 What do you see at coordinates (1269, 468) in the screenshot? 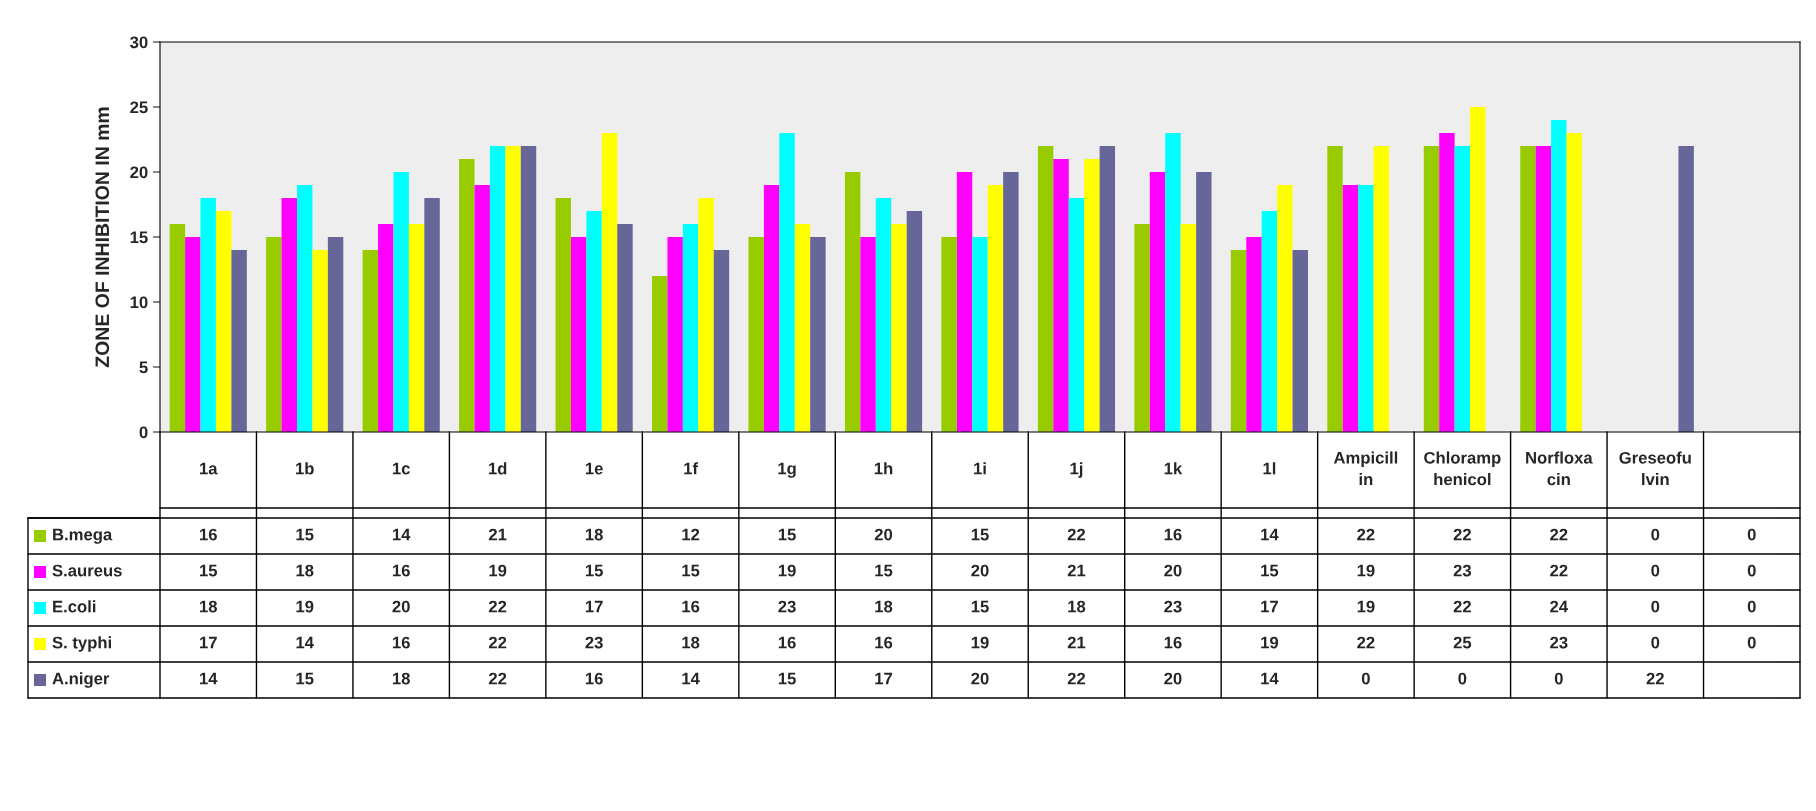
I see `x-tick-label: 1l` at bounding box center [1269, 468].